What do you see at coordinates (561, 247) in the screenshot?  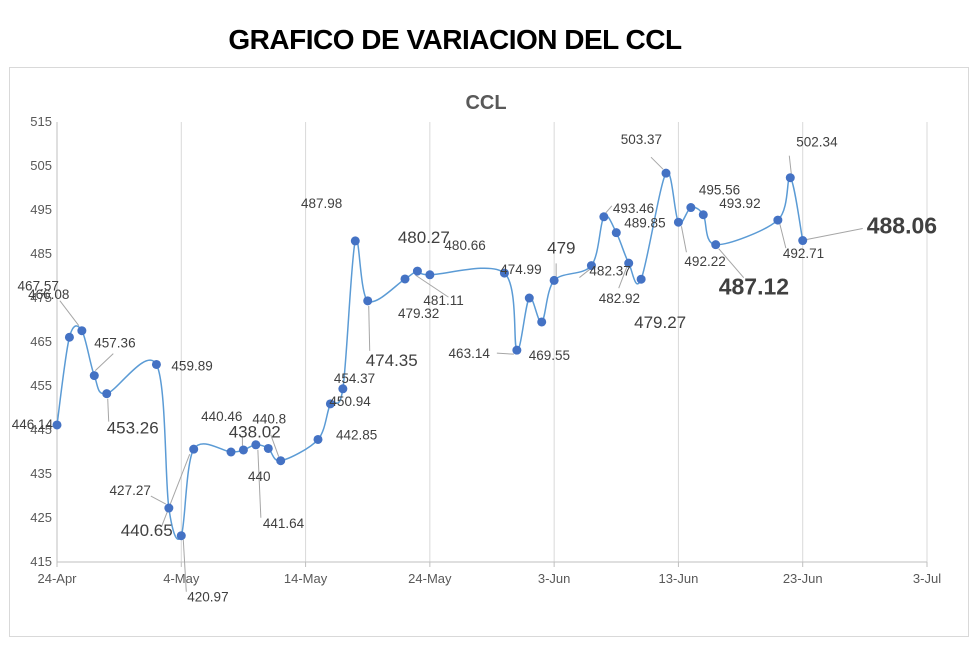 I see `data-label: 479` at bounding box center [561, 247].